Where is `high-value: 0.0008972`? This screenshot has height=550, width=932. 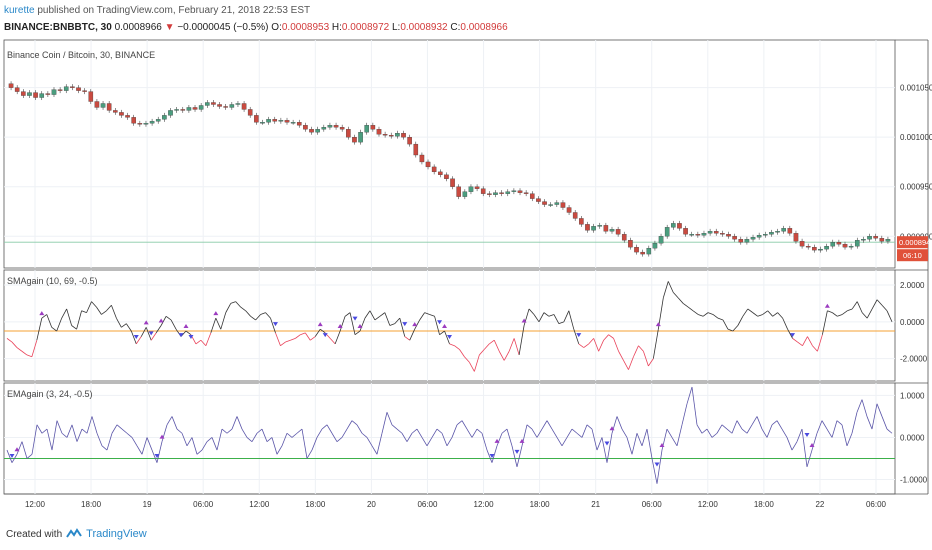 high-value: 0.0008972 is located at coordinates (365, 27).